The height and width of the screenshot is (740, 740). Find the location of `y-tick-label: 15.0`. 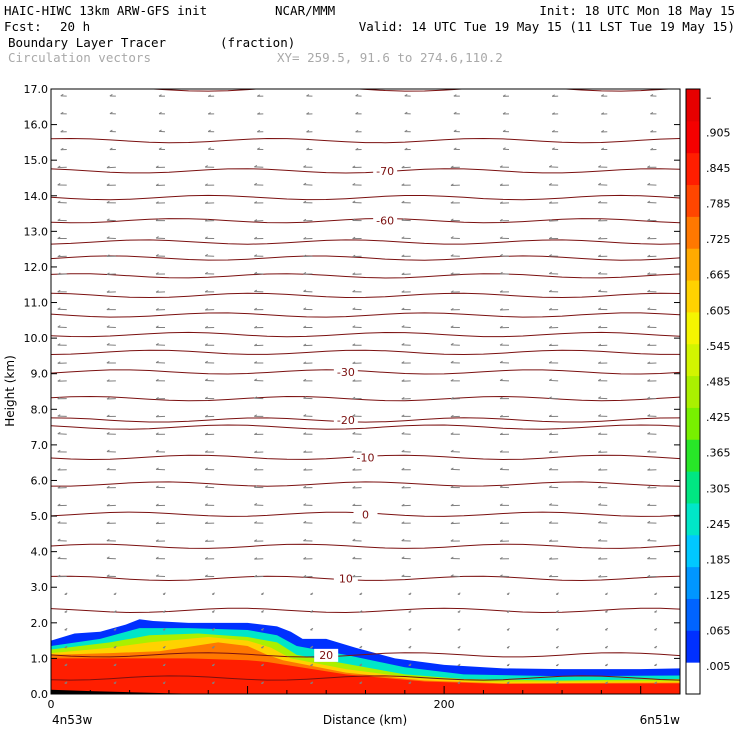

y-tick-label: 15.0 is located at coordinates (36, 160).